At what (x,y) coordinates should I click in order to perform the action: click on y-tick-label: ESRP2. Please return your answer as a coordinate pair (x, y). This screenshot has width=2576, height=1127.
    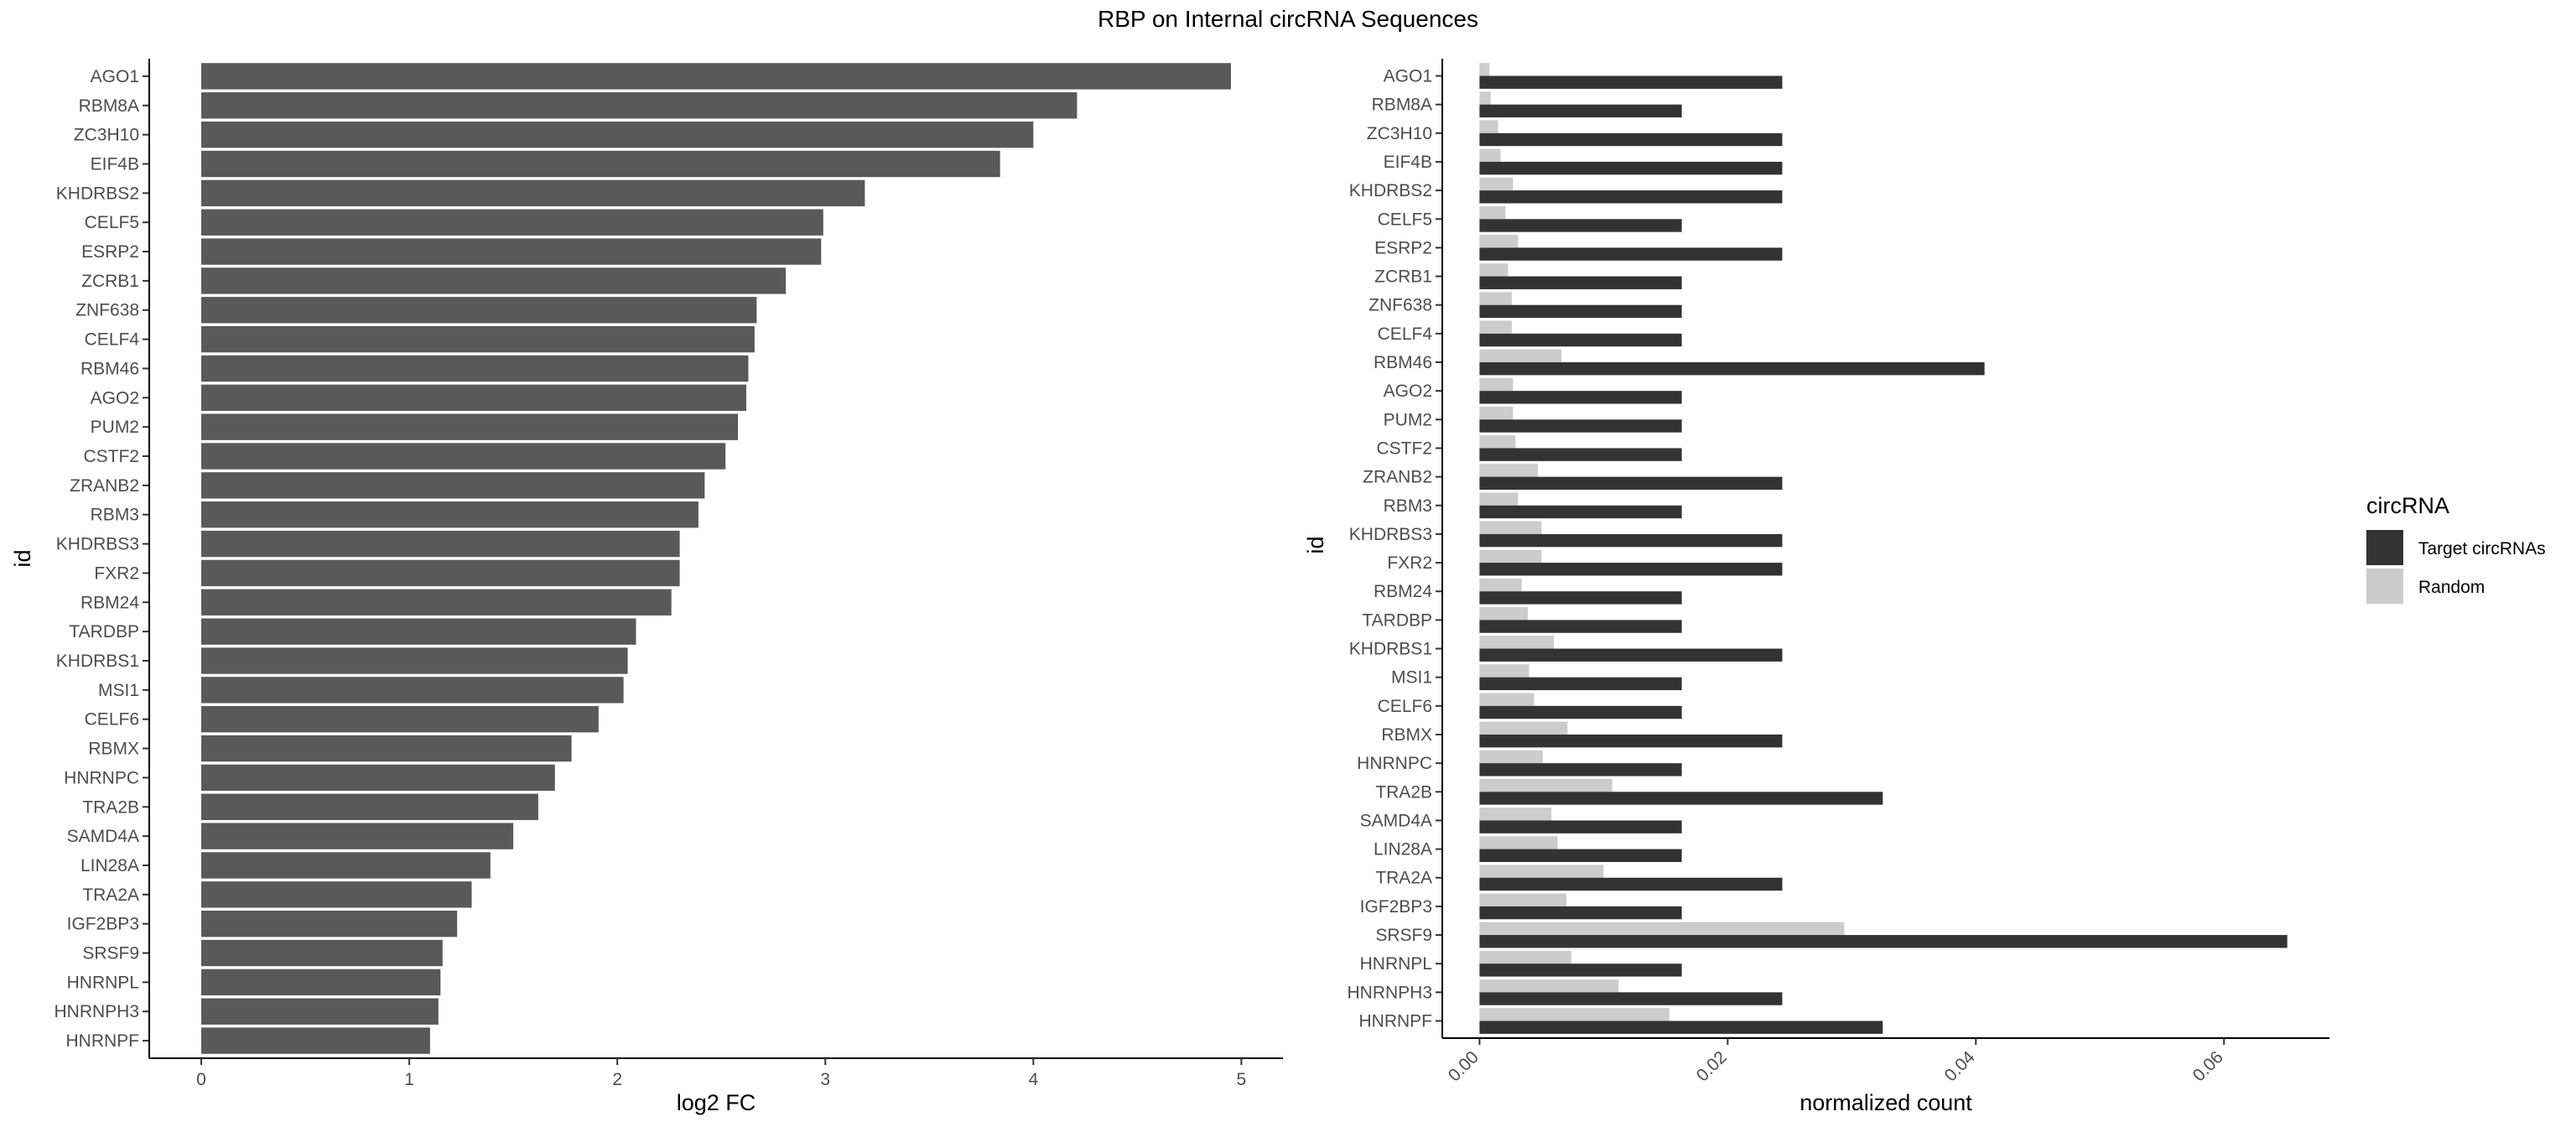
    Looking at the image, I should click on (1403, 247).